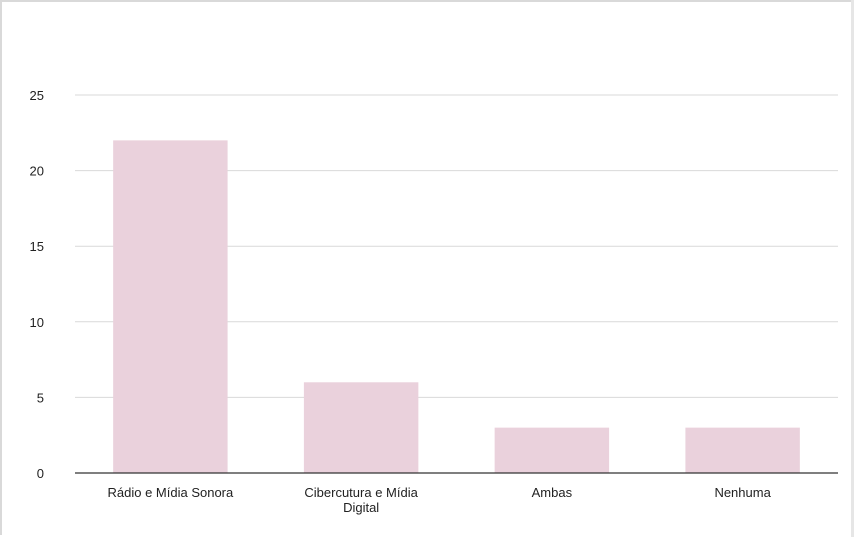 The height and width of the screenshot is (537, 854). I want to click on y-tick-label: 20, so click(37, 171).